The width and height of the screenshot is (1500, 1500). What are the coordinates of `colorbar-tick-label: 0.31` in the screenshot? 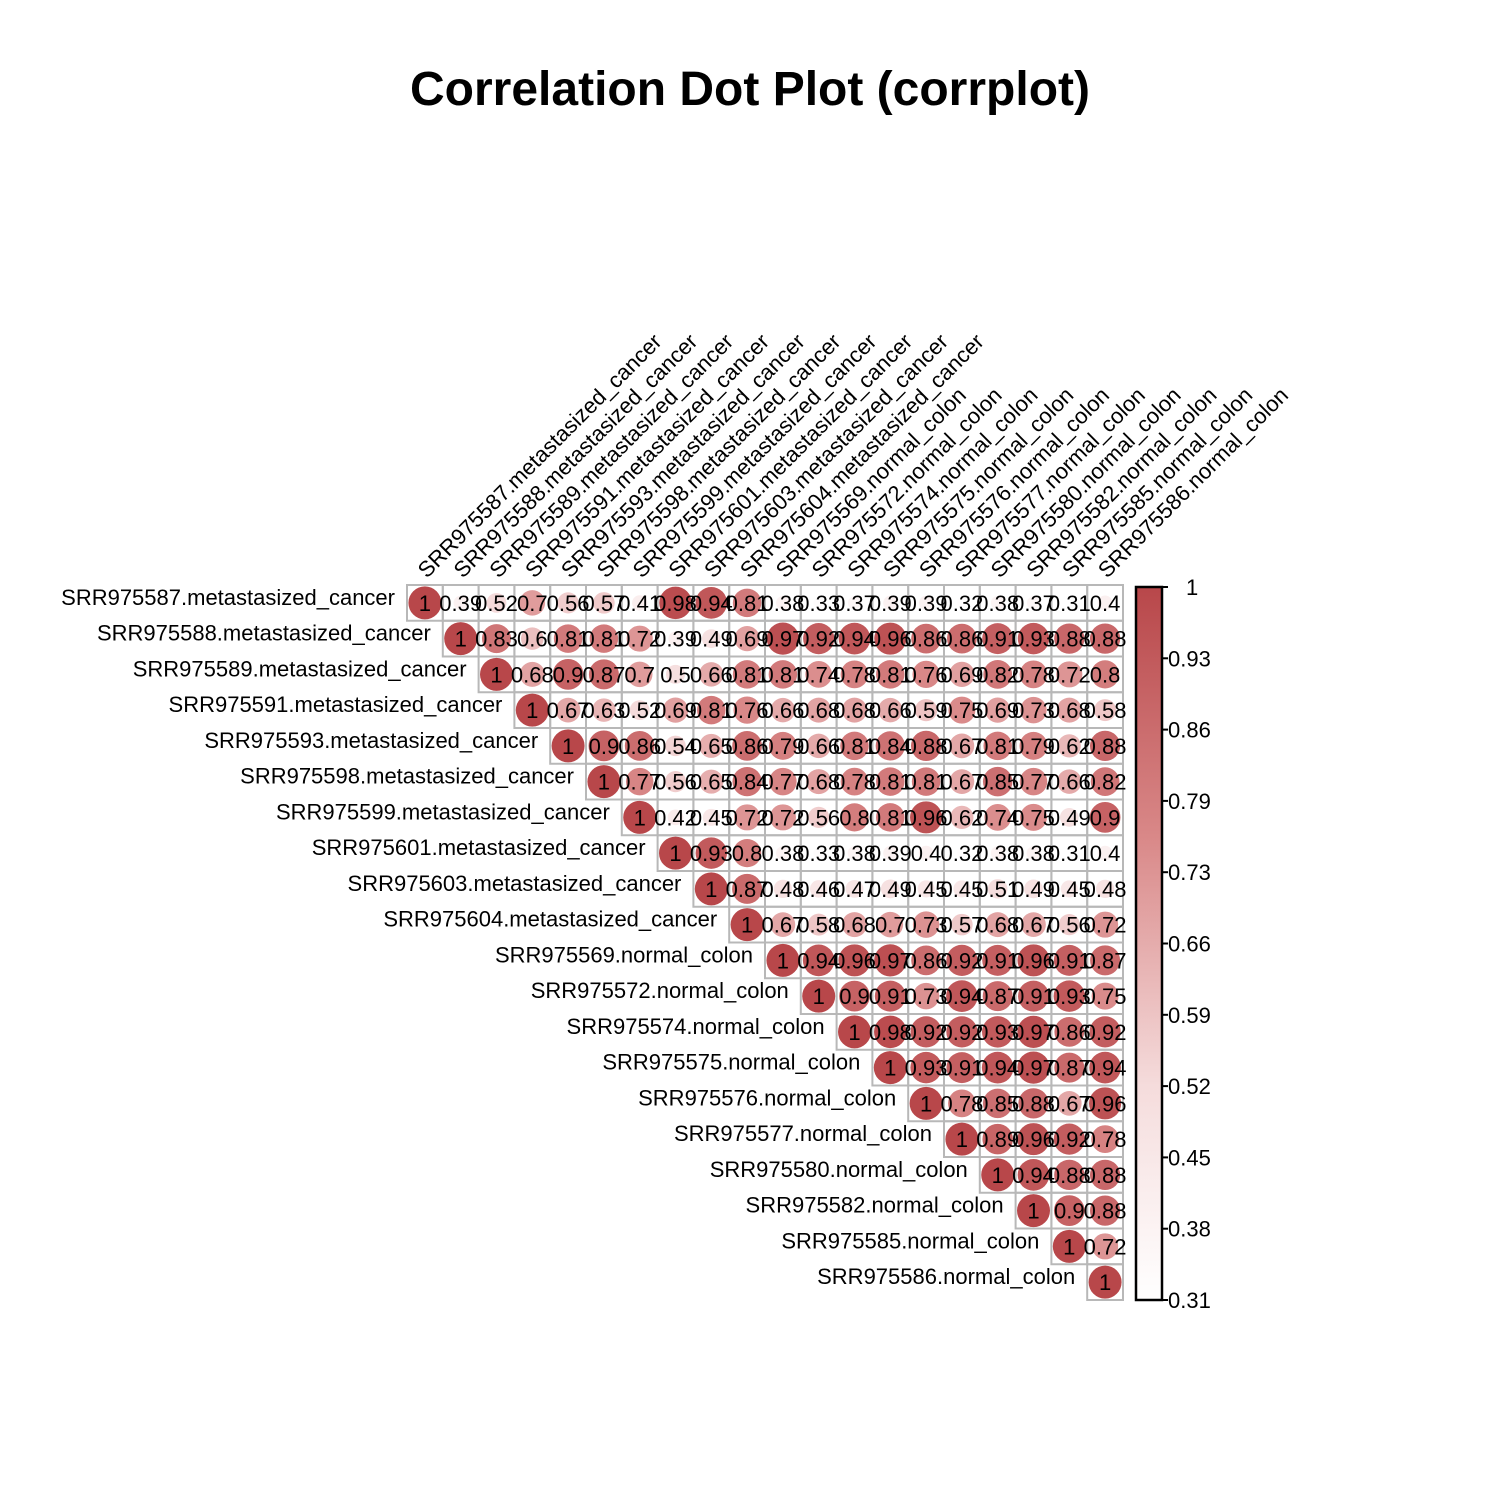 It's located at (1189, 1300).